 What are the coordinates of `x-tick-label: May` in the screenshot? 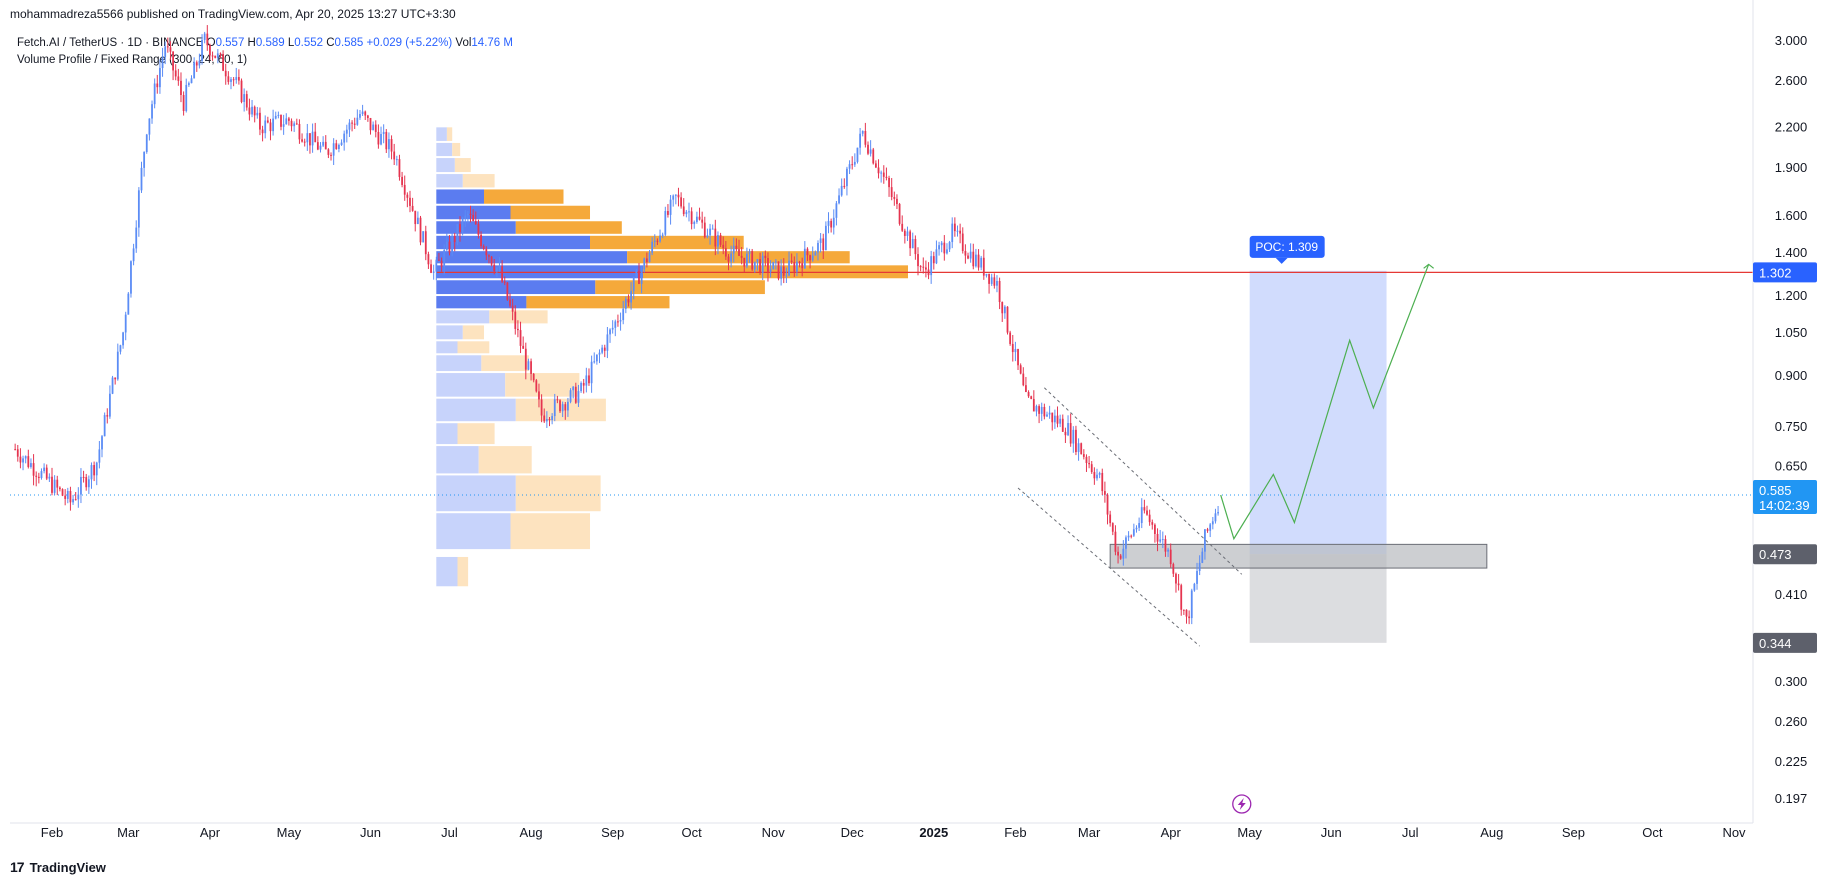 It's located at (289, 832).